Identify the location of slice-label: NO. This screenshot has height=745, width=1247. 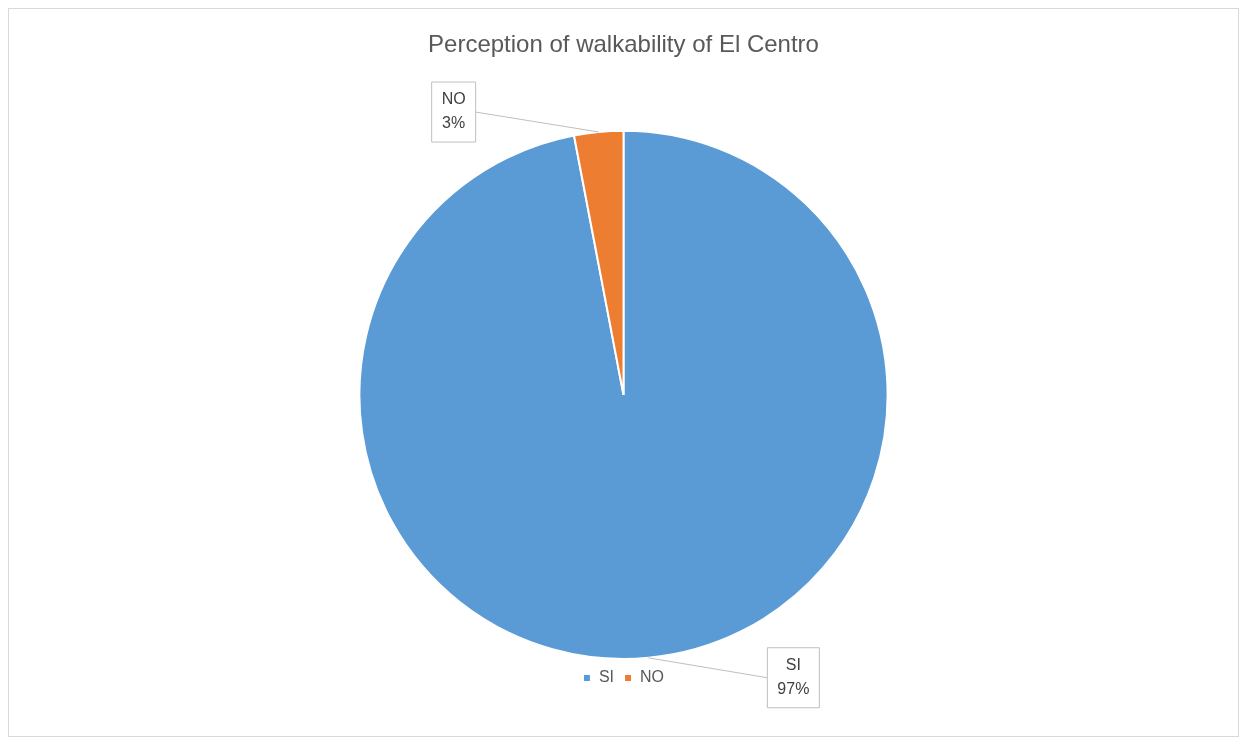
(453, 99).